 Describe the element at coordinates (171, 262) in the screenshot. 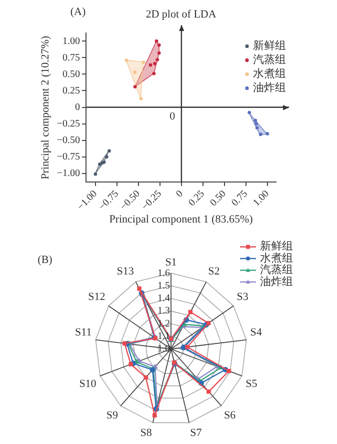

I see `spoke-label: S1` at that location.